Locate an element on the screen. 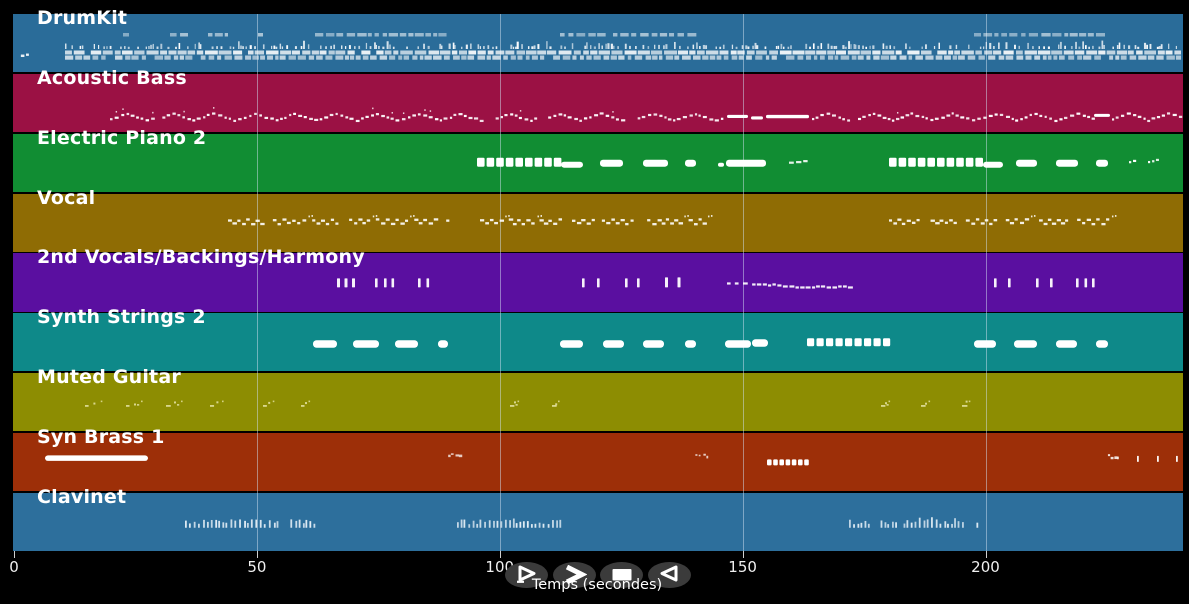 The height and width of the screenshot is (604, 1189). triangle-left-outline-icon is located at coordinates (669, 574).